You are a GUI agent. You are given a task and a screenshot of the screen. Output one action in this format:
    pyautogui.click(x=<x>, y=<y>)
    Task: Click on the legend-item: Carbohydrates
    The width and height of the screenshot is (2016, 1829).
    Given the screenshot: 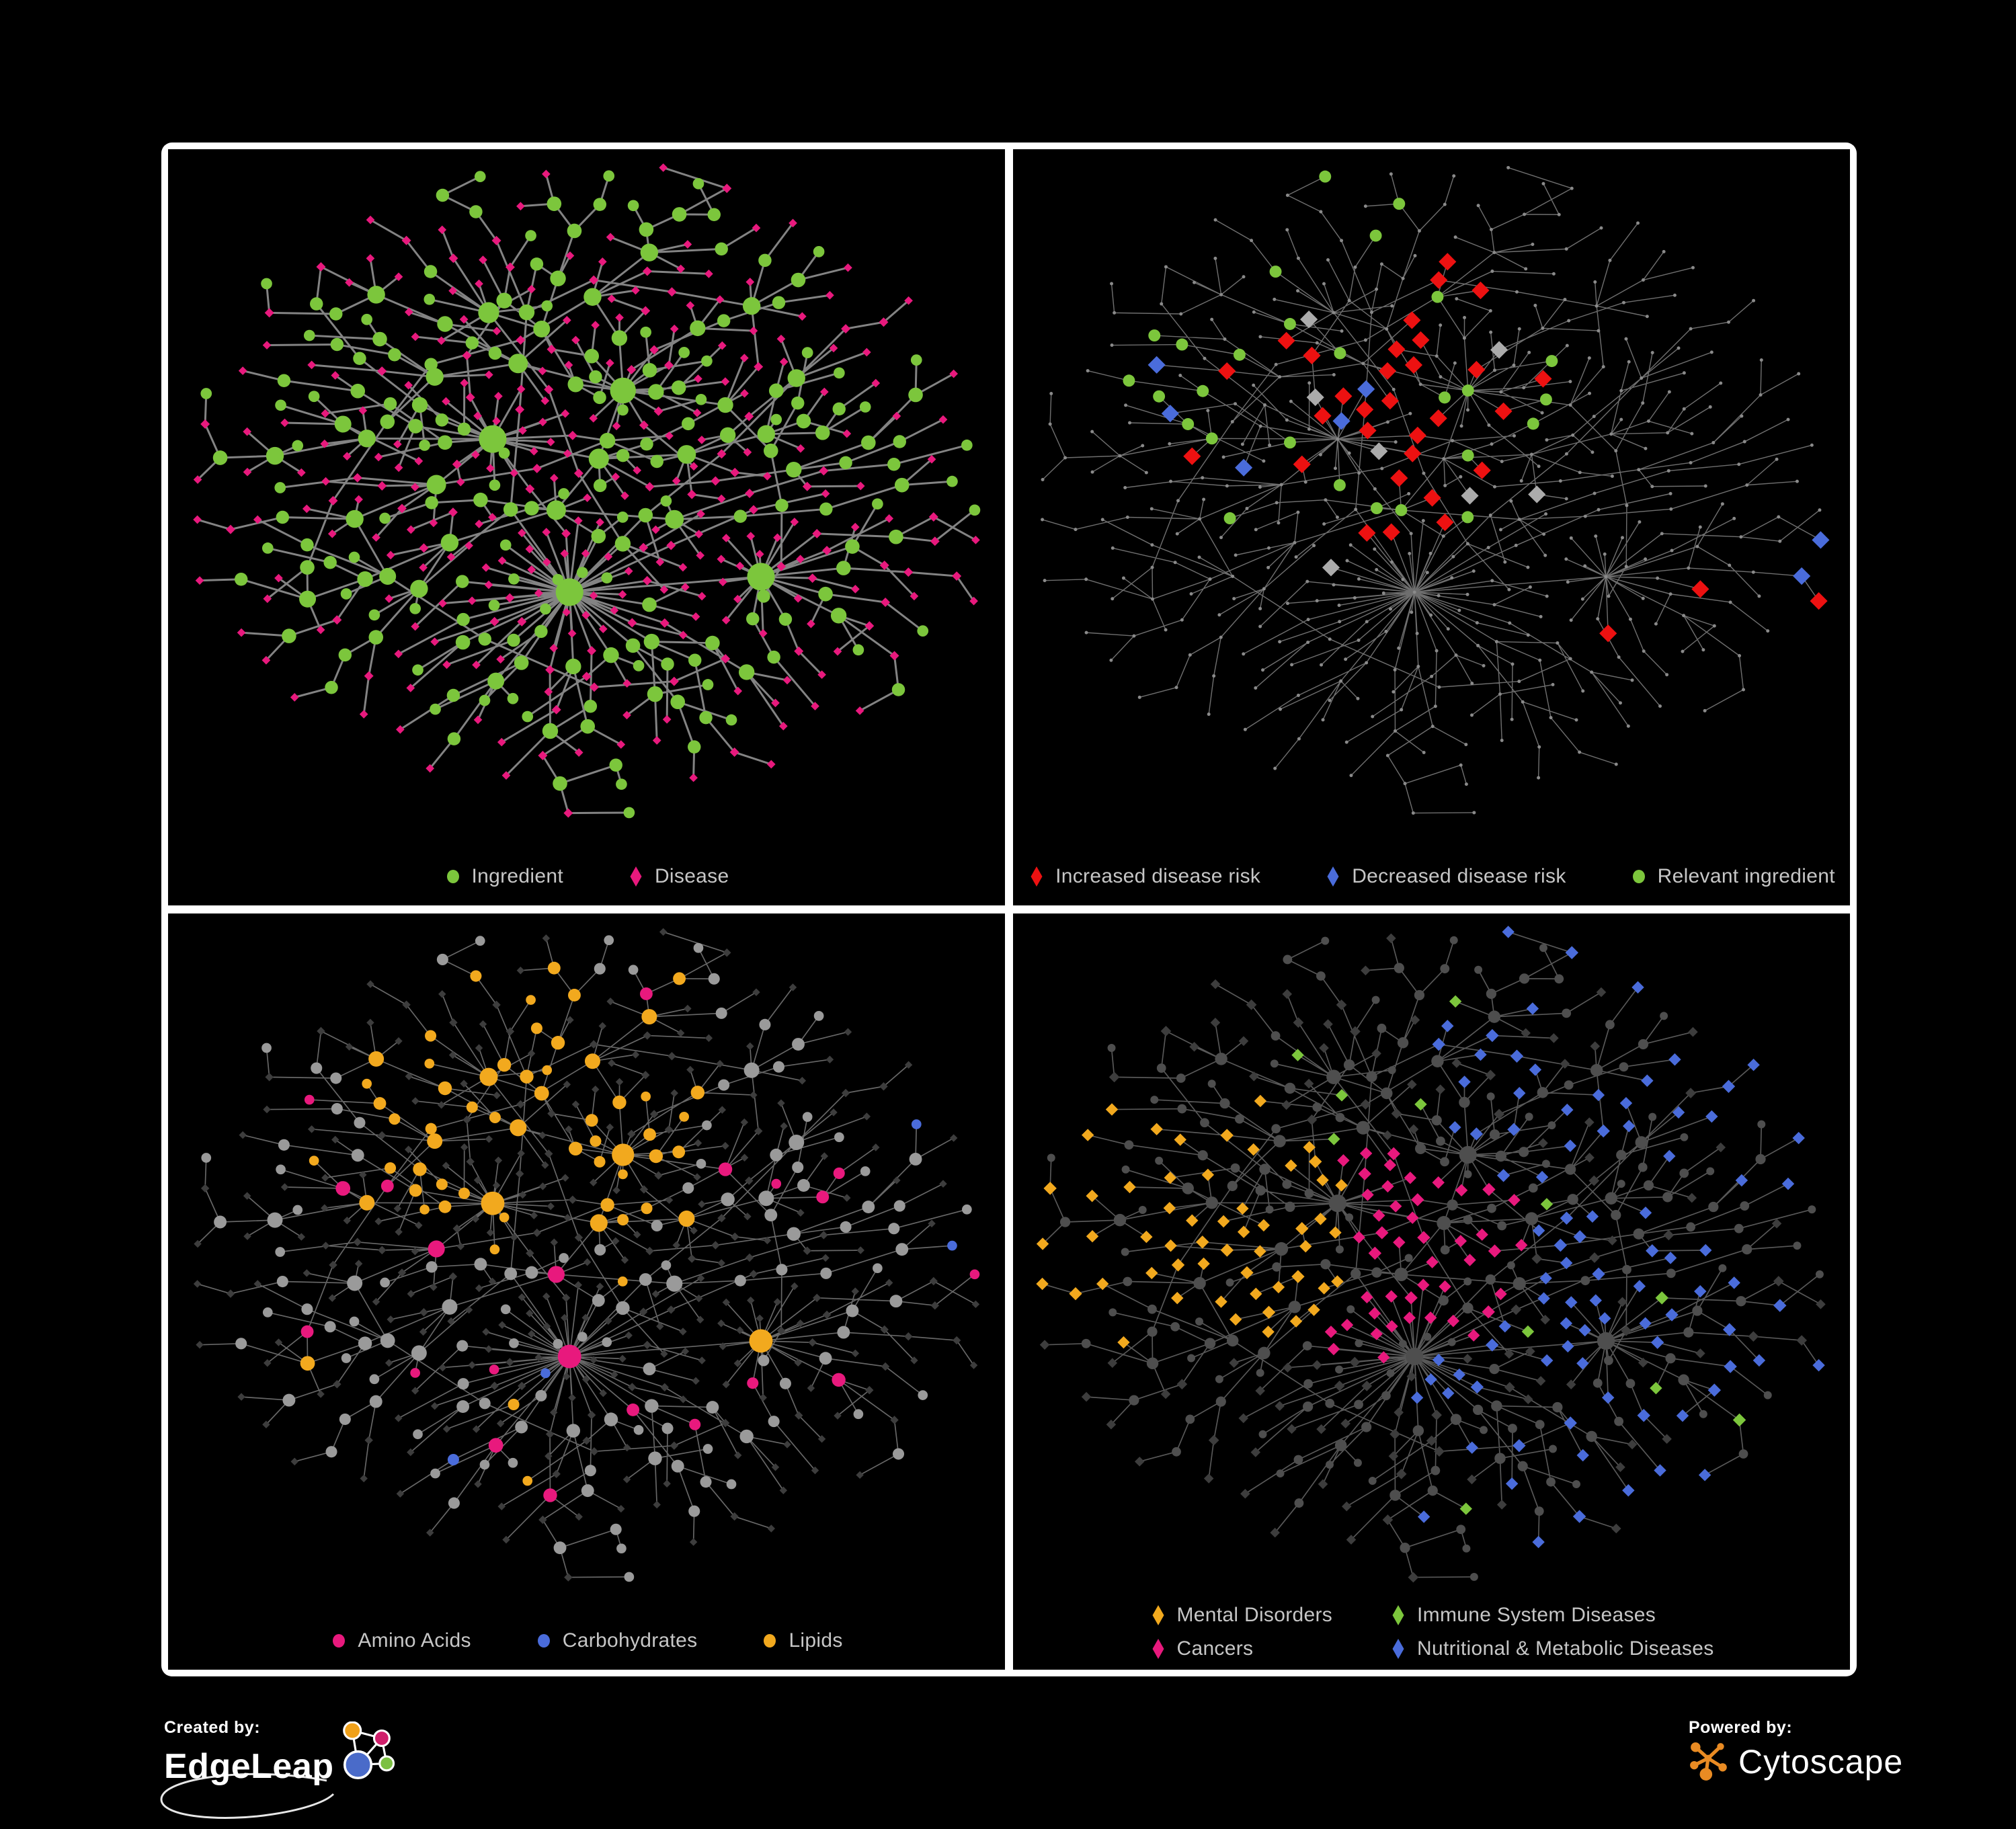 What is the action you would take?
    pyautogui.click(x=616, y=1640)
    